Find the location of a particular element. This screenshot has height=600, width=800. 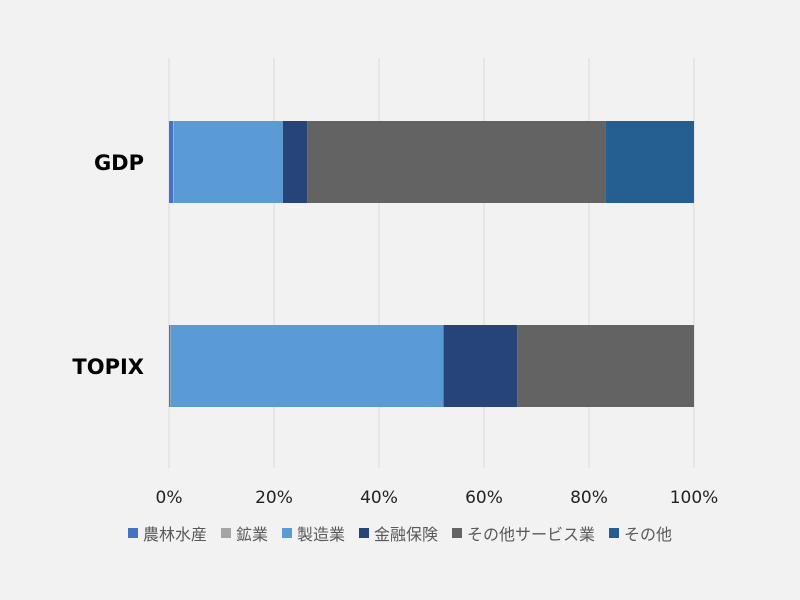

legend-item: その他 is located at coordinates (640, 533).